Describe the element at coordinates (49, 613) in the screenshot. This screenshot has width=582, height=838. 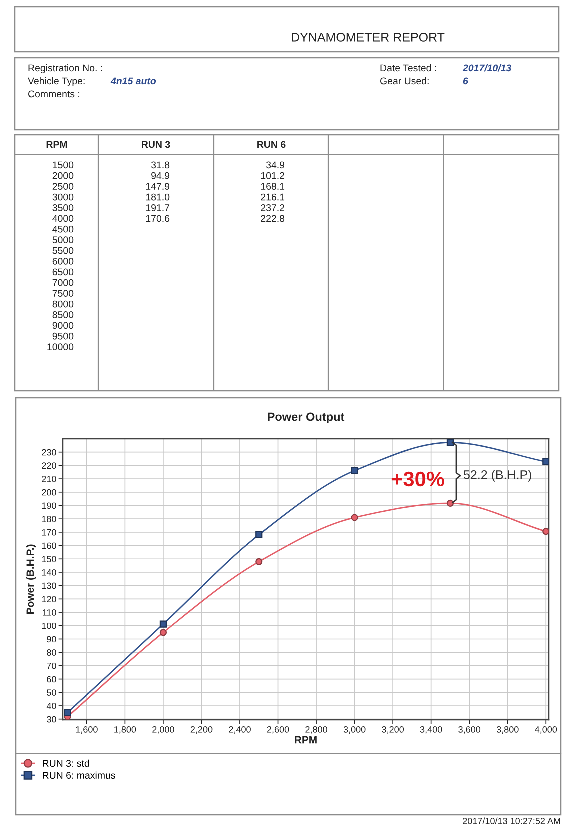
I see `y-tick-label: 110` at that location.